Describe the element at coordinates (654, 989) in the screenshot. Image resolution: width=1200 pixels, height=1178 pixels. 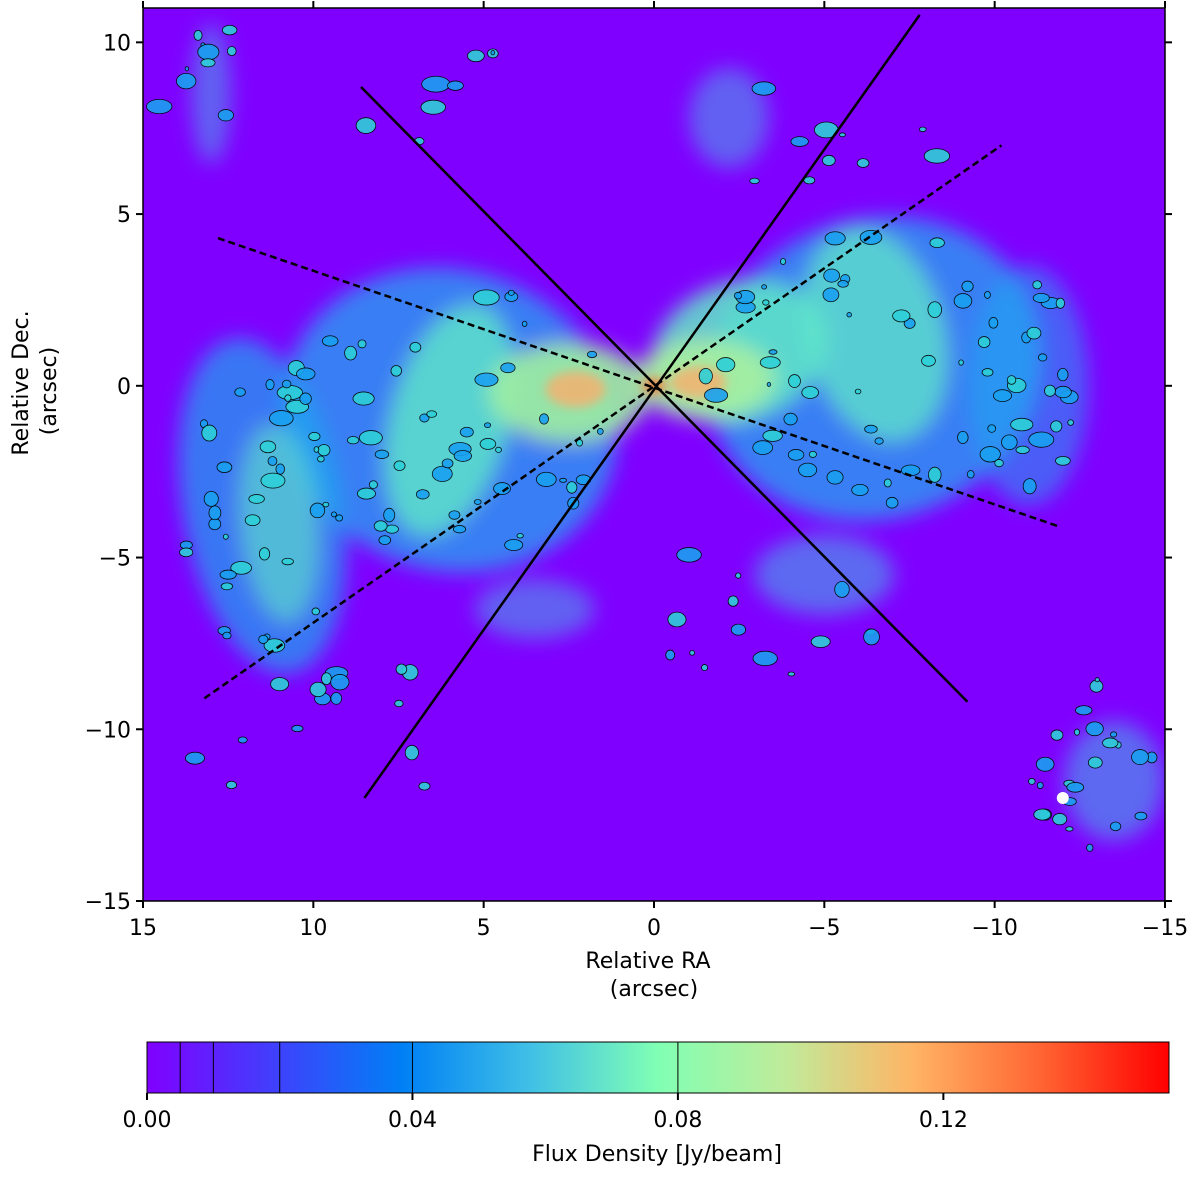
I see `x-axis-unit: (arcsec)` at that location.